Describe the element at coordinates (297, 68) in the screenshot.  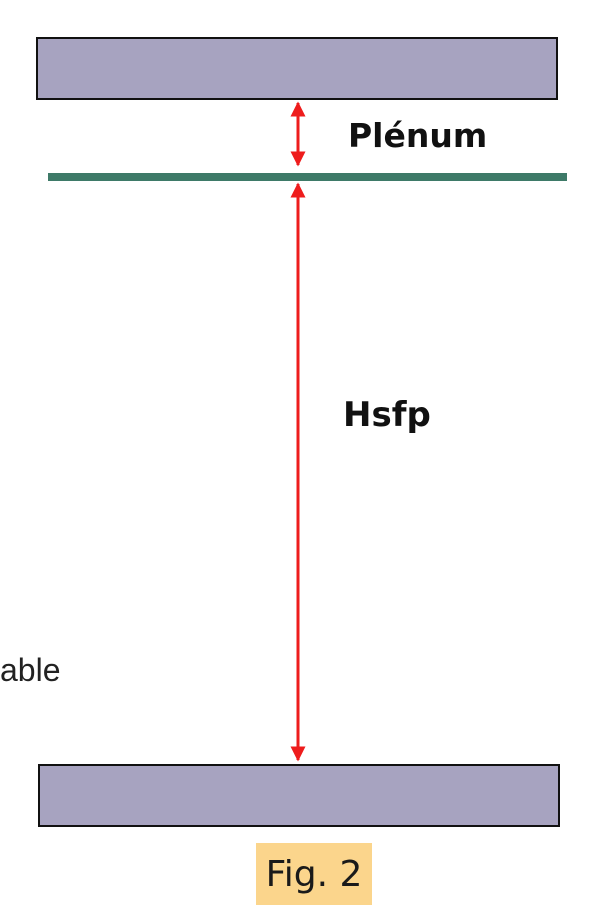
I see `upper-slab` at that location.